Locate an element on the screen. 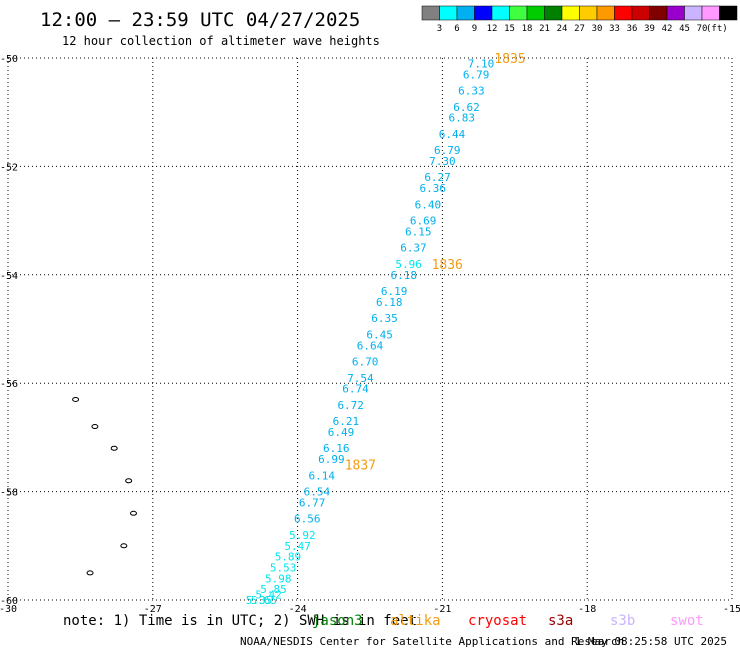 The width and height of the screenshot is (740, 650). swh-data-label: 5.35 is located at coordinates (259, 600).